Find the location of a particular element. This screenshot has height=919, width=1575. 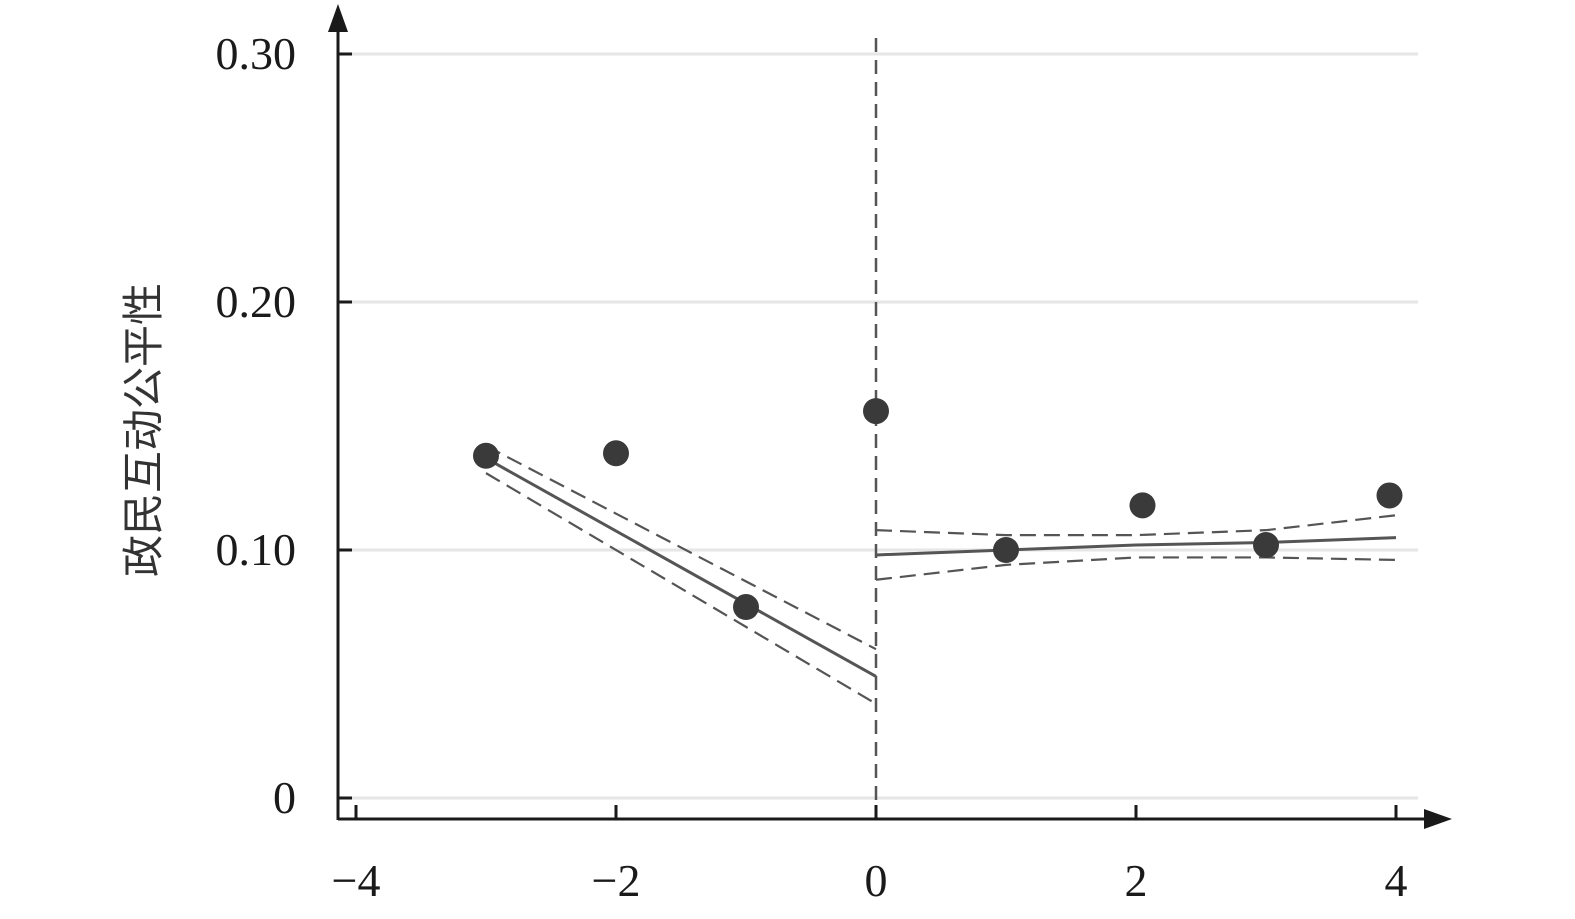

y-tick-label-0: 0 is located at coordinates (284, 797).